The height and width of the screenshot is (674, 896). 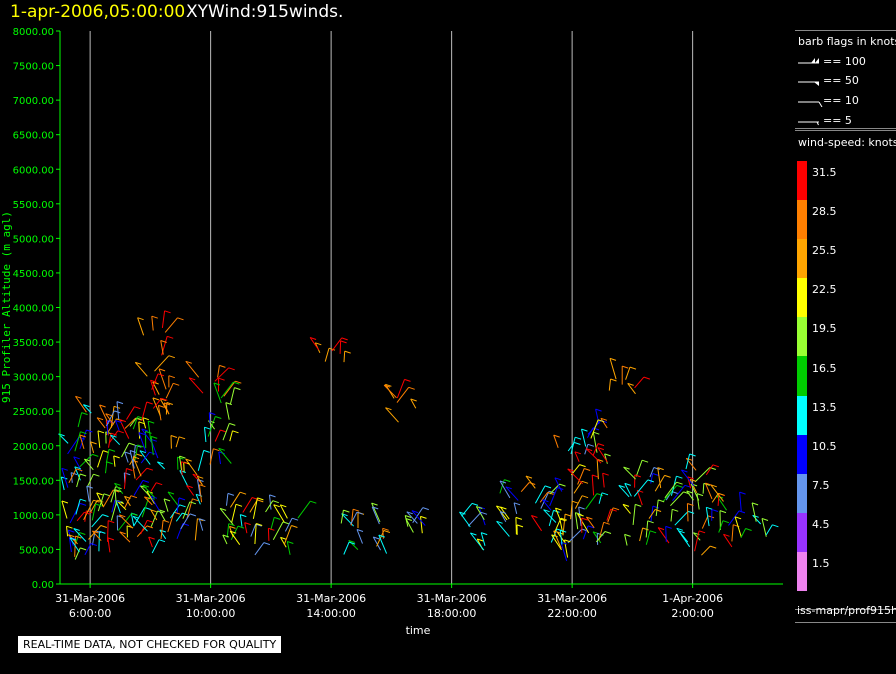 What do you see at coordinates (572, 598) in the screenshot?
I see `x-tick-date-label: 31-Mar-2006` at bounding box center [572, 598].